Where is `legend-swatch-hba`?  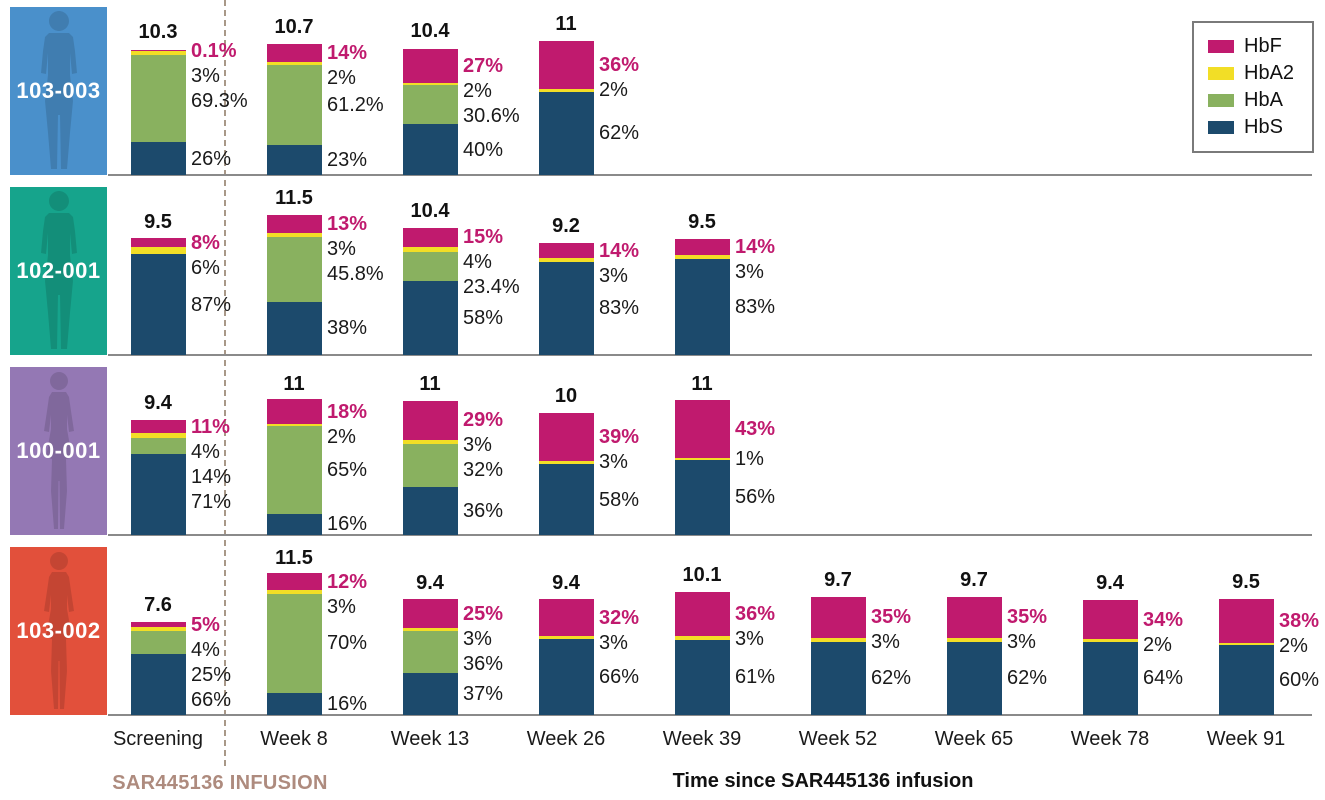
legend-swatch-hba is located at coordinates (1221, 100).